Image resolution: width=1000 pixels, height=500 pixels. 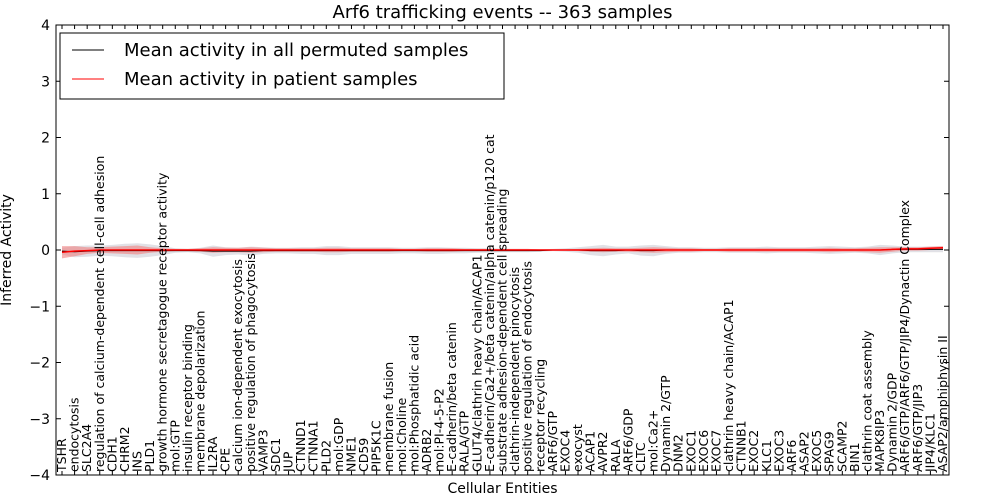 I want to click on entity-label: GLUT4/clathrin heavy chain/ACAP1, so click(x=476, y=363).